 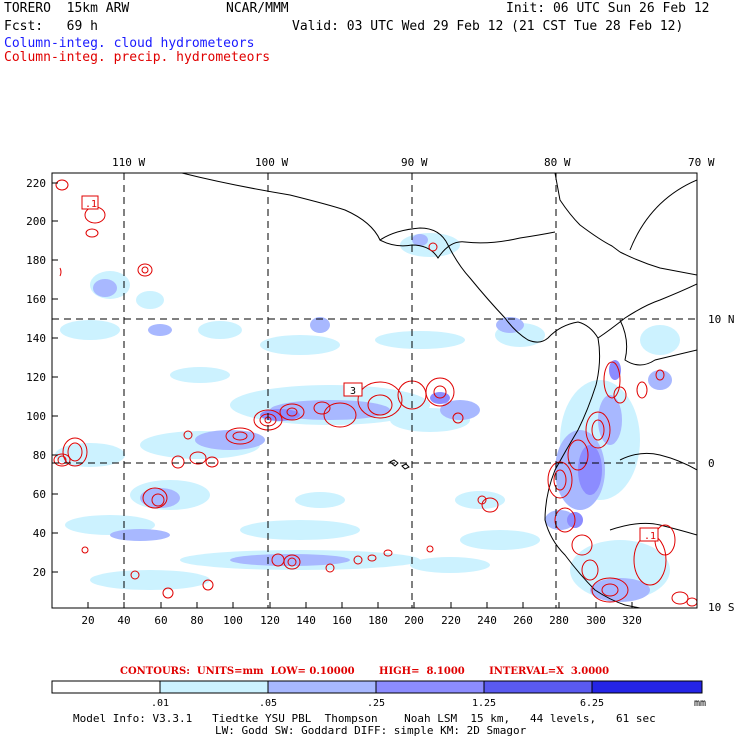 What do you see at coordinates (378, 620) in the screenshot?
I see `x-tick-180: 180` at bounding box center [378, 620].